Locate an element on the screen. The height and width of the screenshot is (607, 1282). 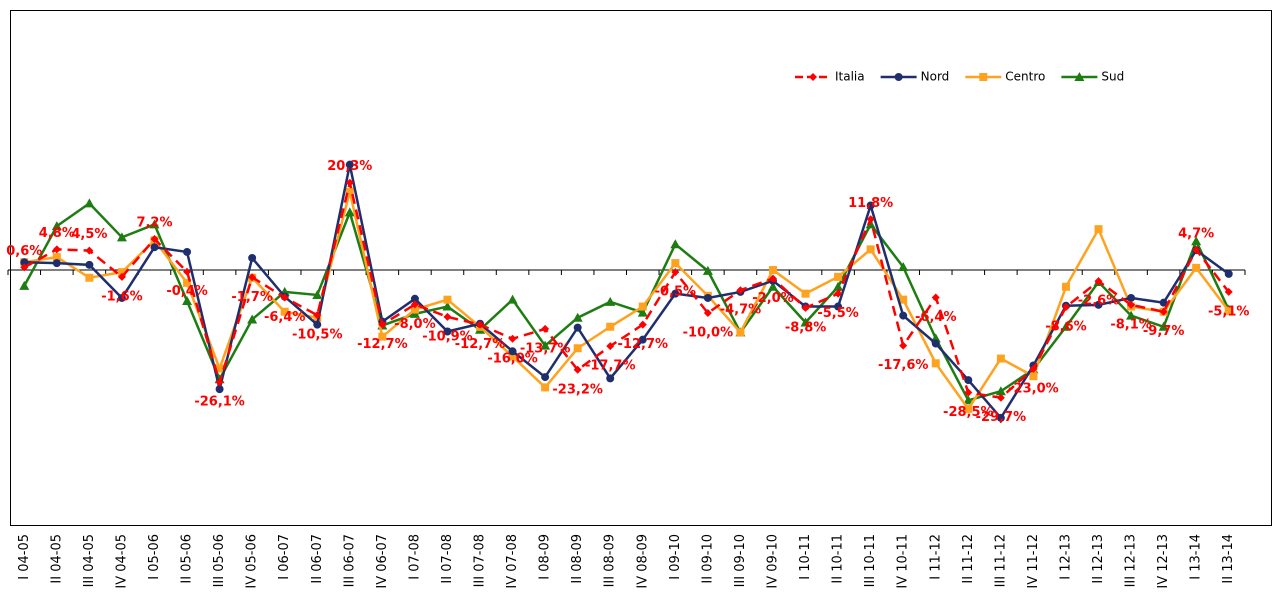
legend-label: Italia is located at coordinates (850, 77).